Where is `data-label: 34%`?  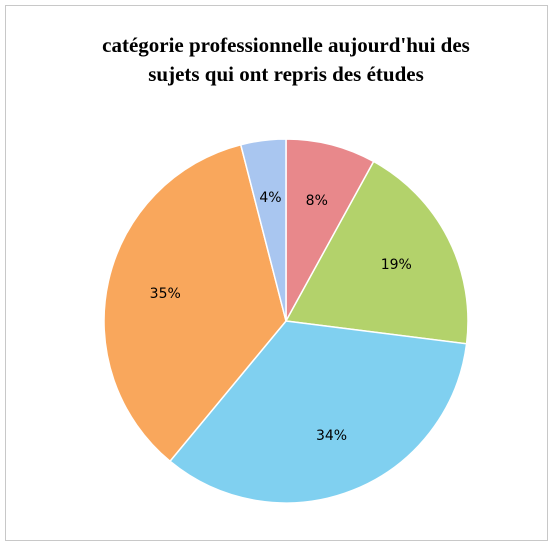 data-label: 34% is located at coordinates (331, 436).